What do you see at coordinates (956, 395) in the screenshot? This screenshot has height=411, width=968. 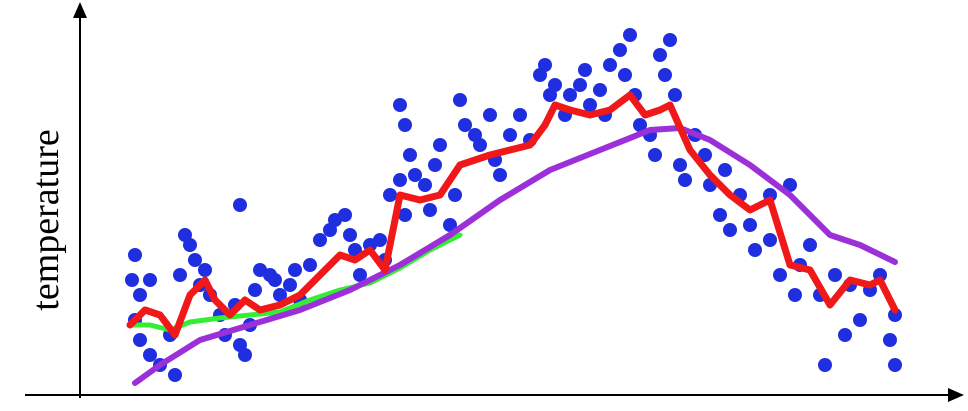 I see `x-axis-arrow` at bounding box center [956, 395].